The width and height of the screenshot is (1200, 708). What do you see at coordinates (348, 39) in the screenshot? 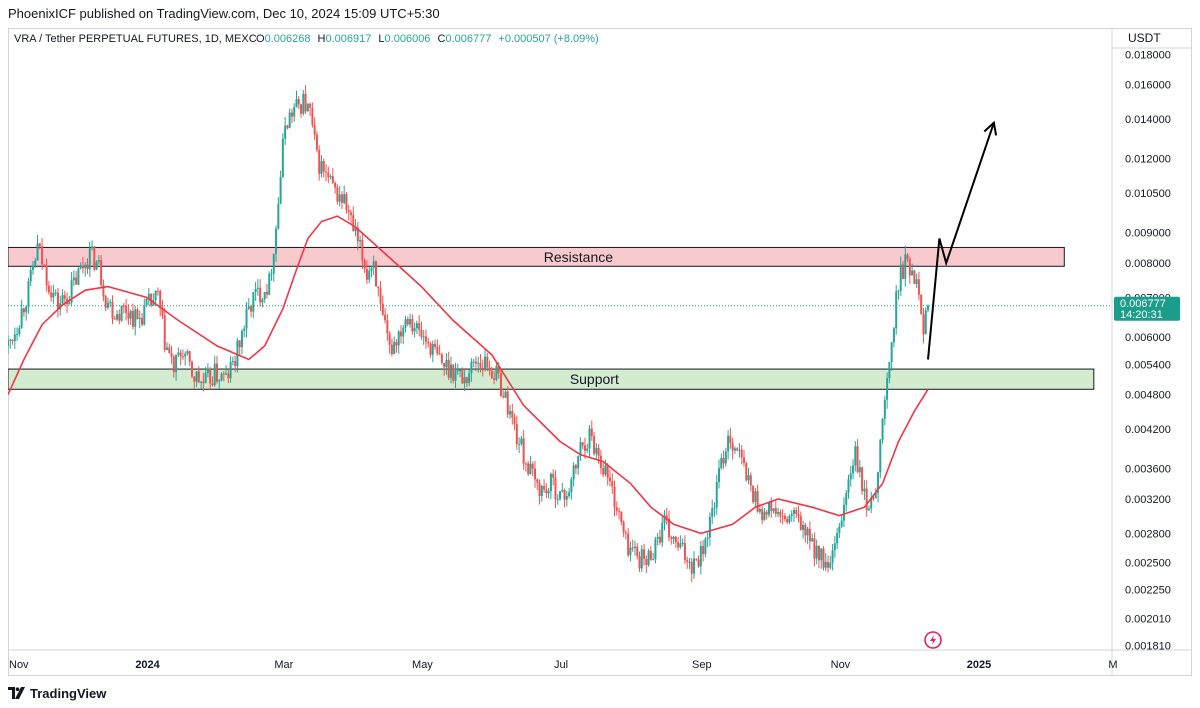
I see `legend-high: 0.006917` at bounding box center [348, 39].